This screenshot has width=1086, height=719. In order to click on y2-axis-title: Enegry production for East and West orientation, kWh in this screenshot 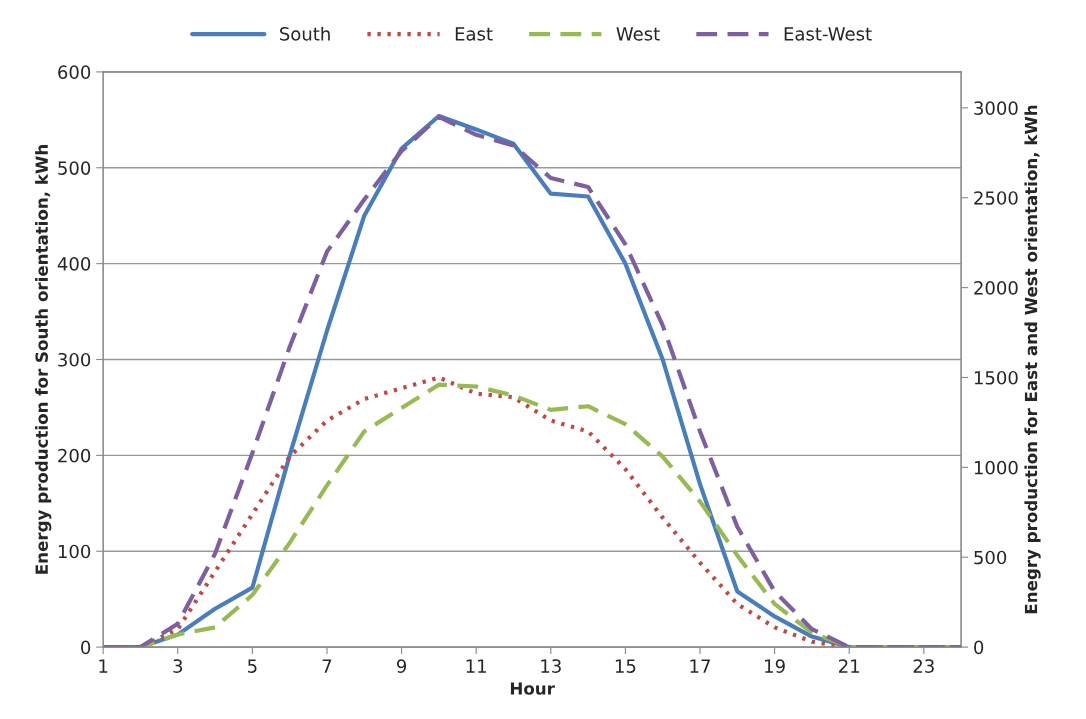, I will do `click(1032, 359)`.